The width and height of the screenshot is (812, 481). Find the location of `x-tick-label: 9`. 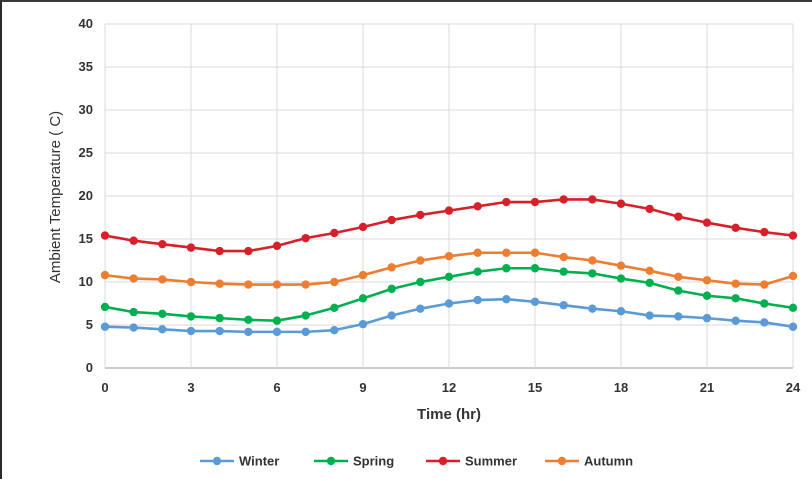

x-tick-label: 9 is located at coordinates (362, 387).